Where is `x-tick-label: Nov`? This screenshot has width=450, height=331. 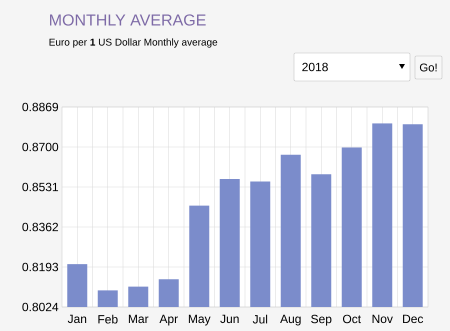
x-tick-label: Nov is located at coordinates (382, 319).